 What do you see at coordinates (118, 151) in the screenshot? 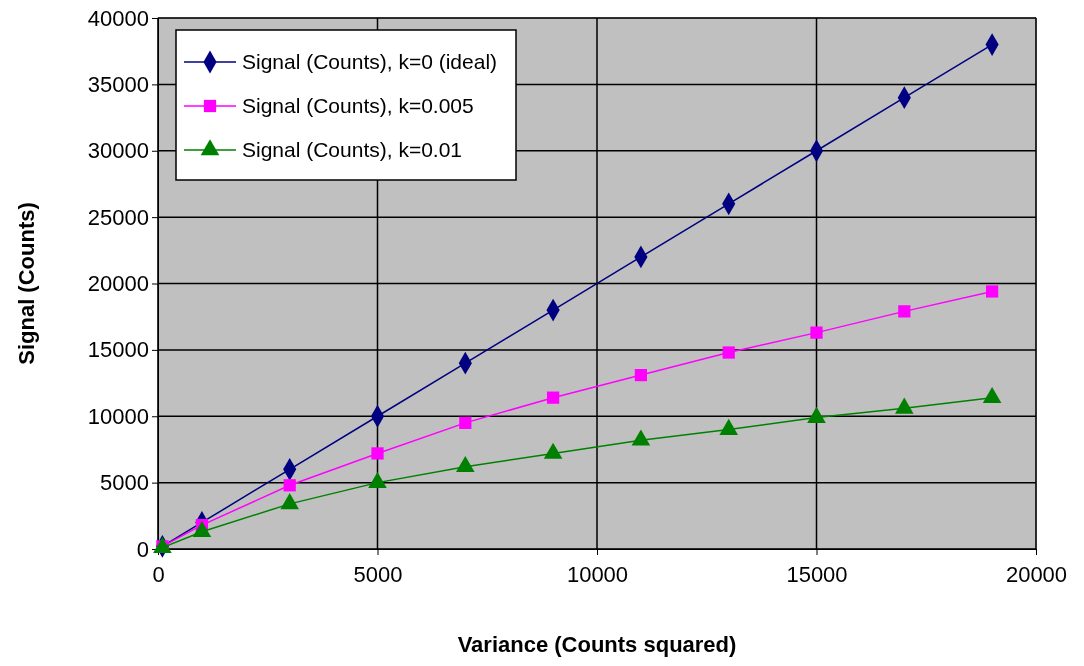
I see `y-tick-label: 30000` at bounding box center [118, 151].